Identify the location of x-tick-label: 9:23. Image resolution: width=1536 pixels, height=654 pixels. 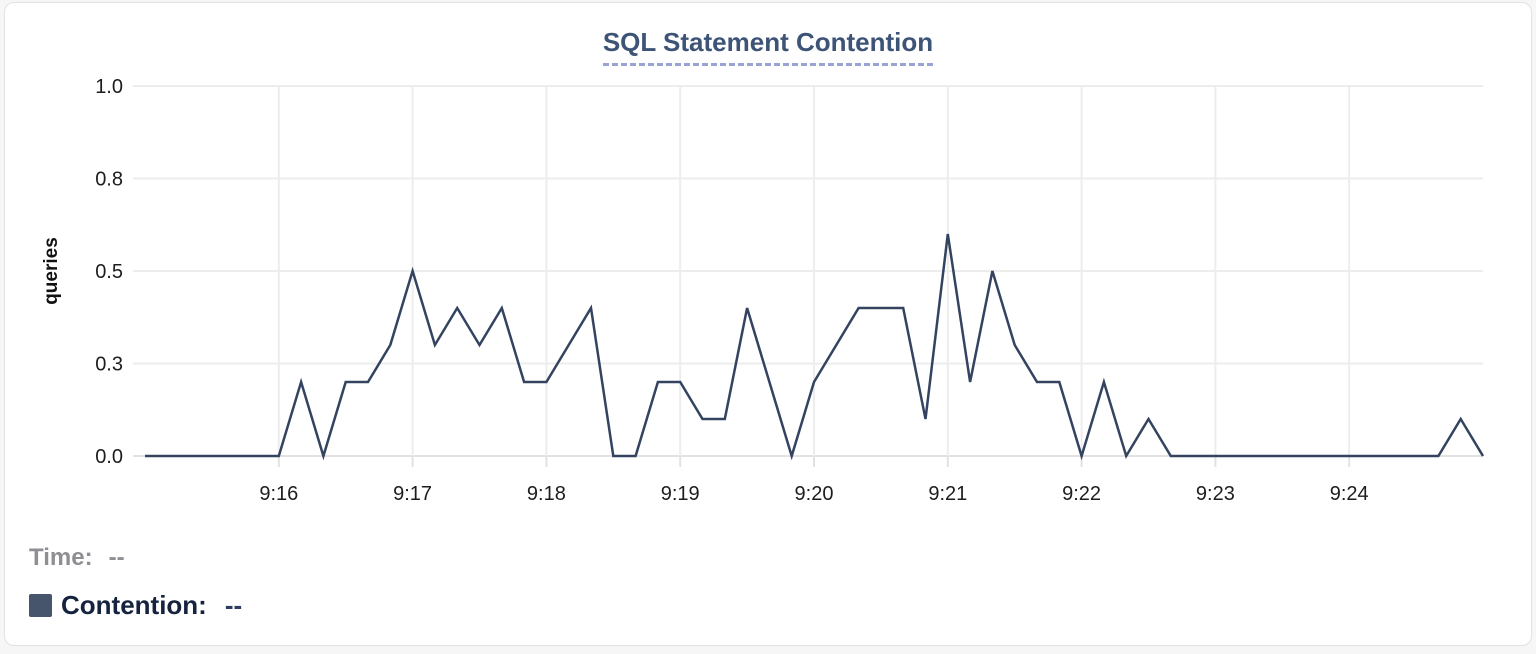
(1215, 494).